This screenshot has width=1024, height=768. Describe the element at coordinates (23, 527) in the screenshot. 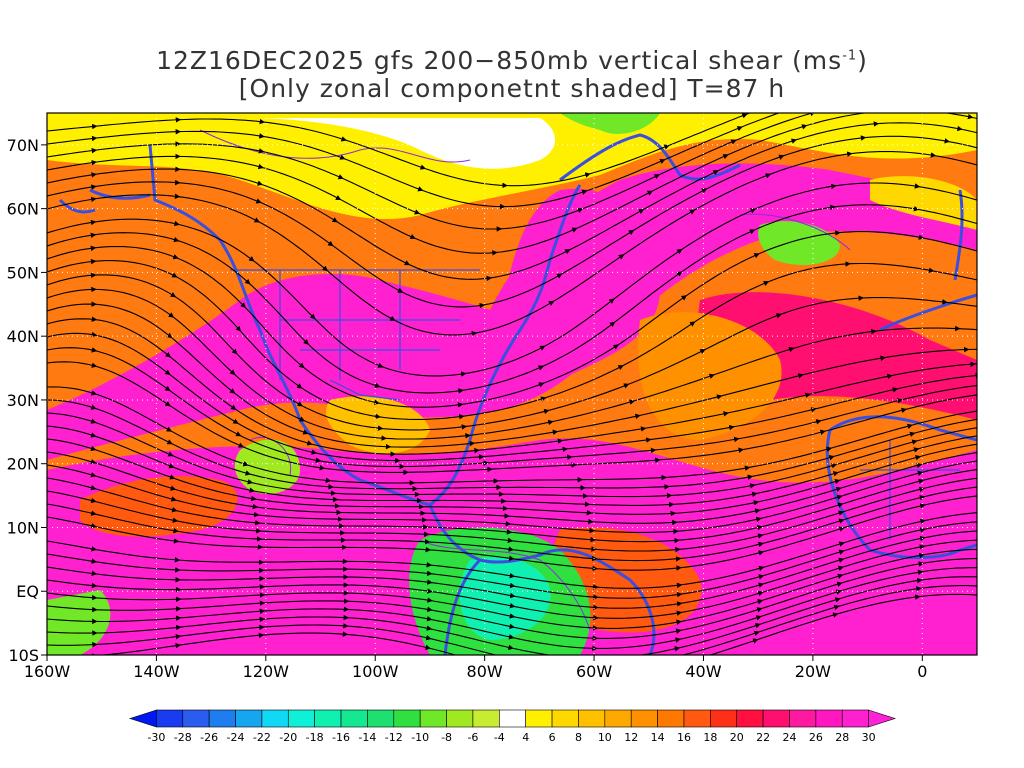

I see `lat-tick-label: 10N` at that location.